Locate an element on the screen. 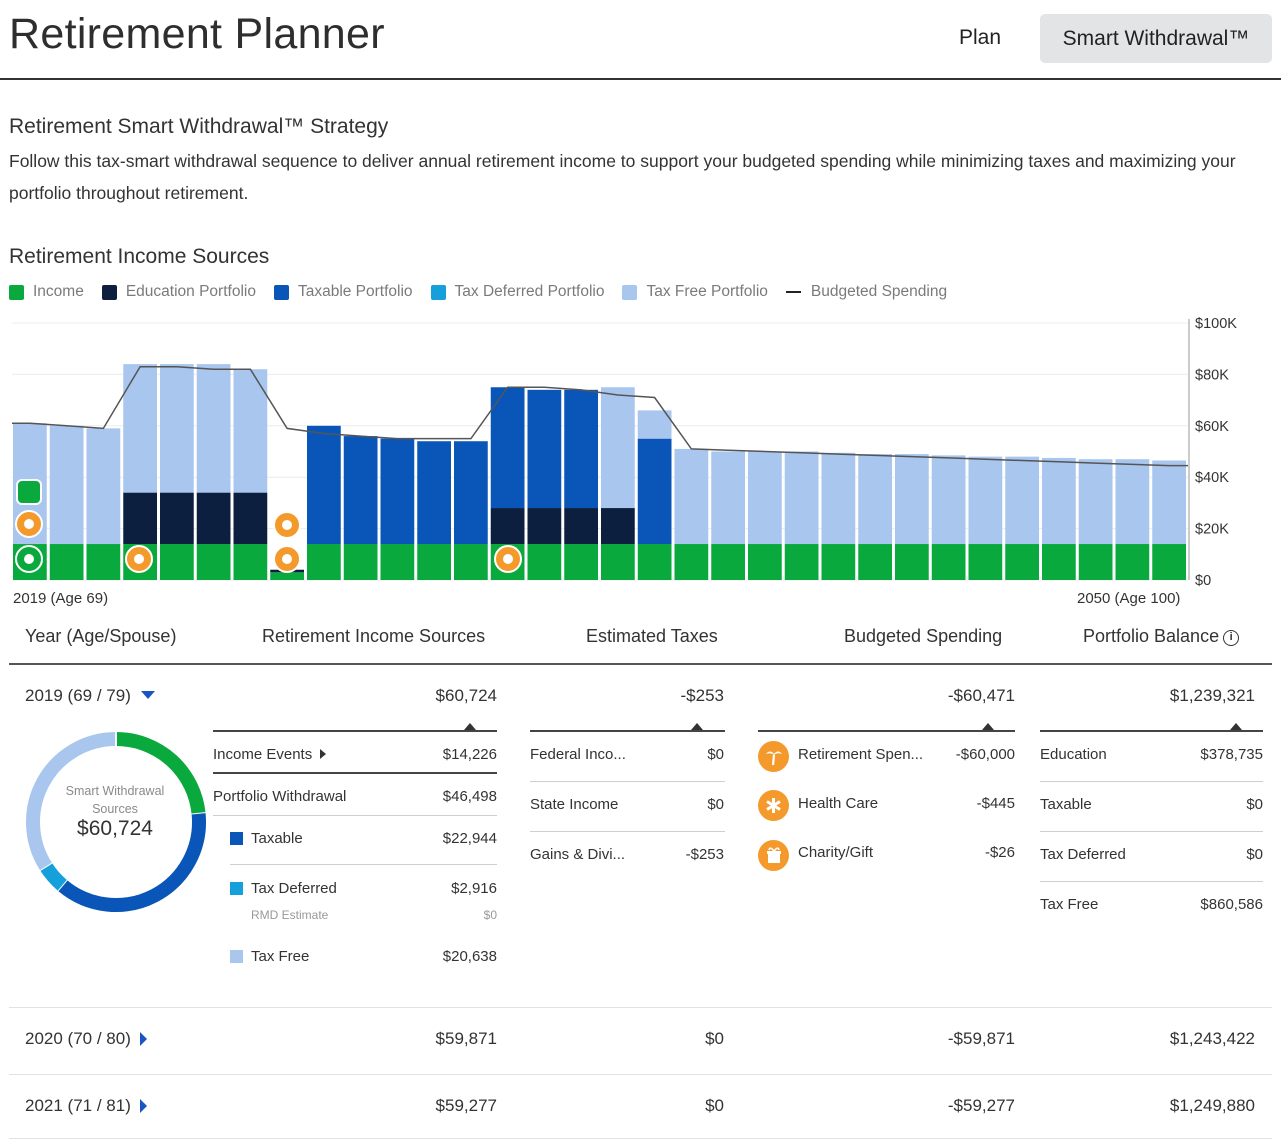  legend-item-tax-free: Tax Free Portfolio is located at coordinates (695, 292).